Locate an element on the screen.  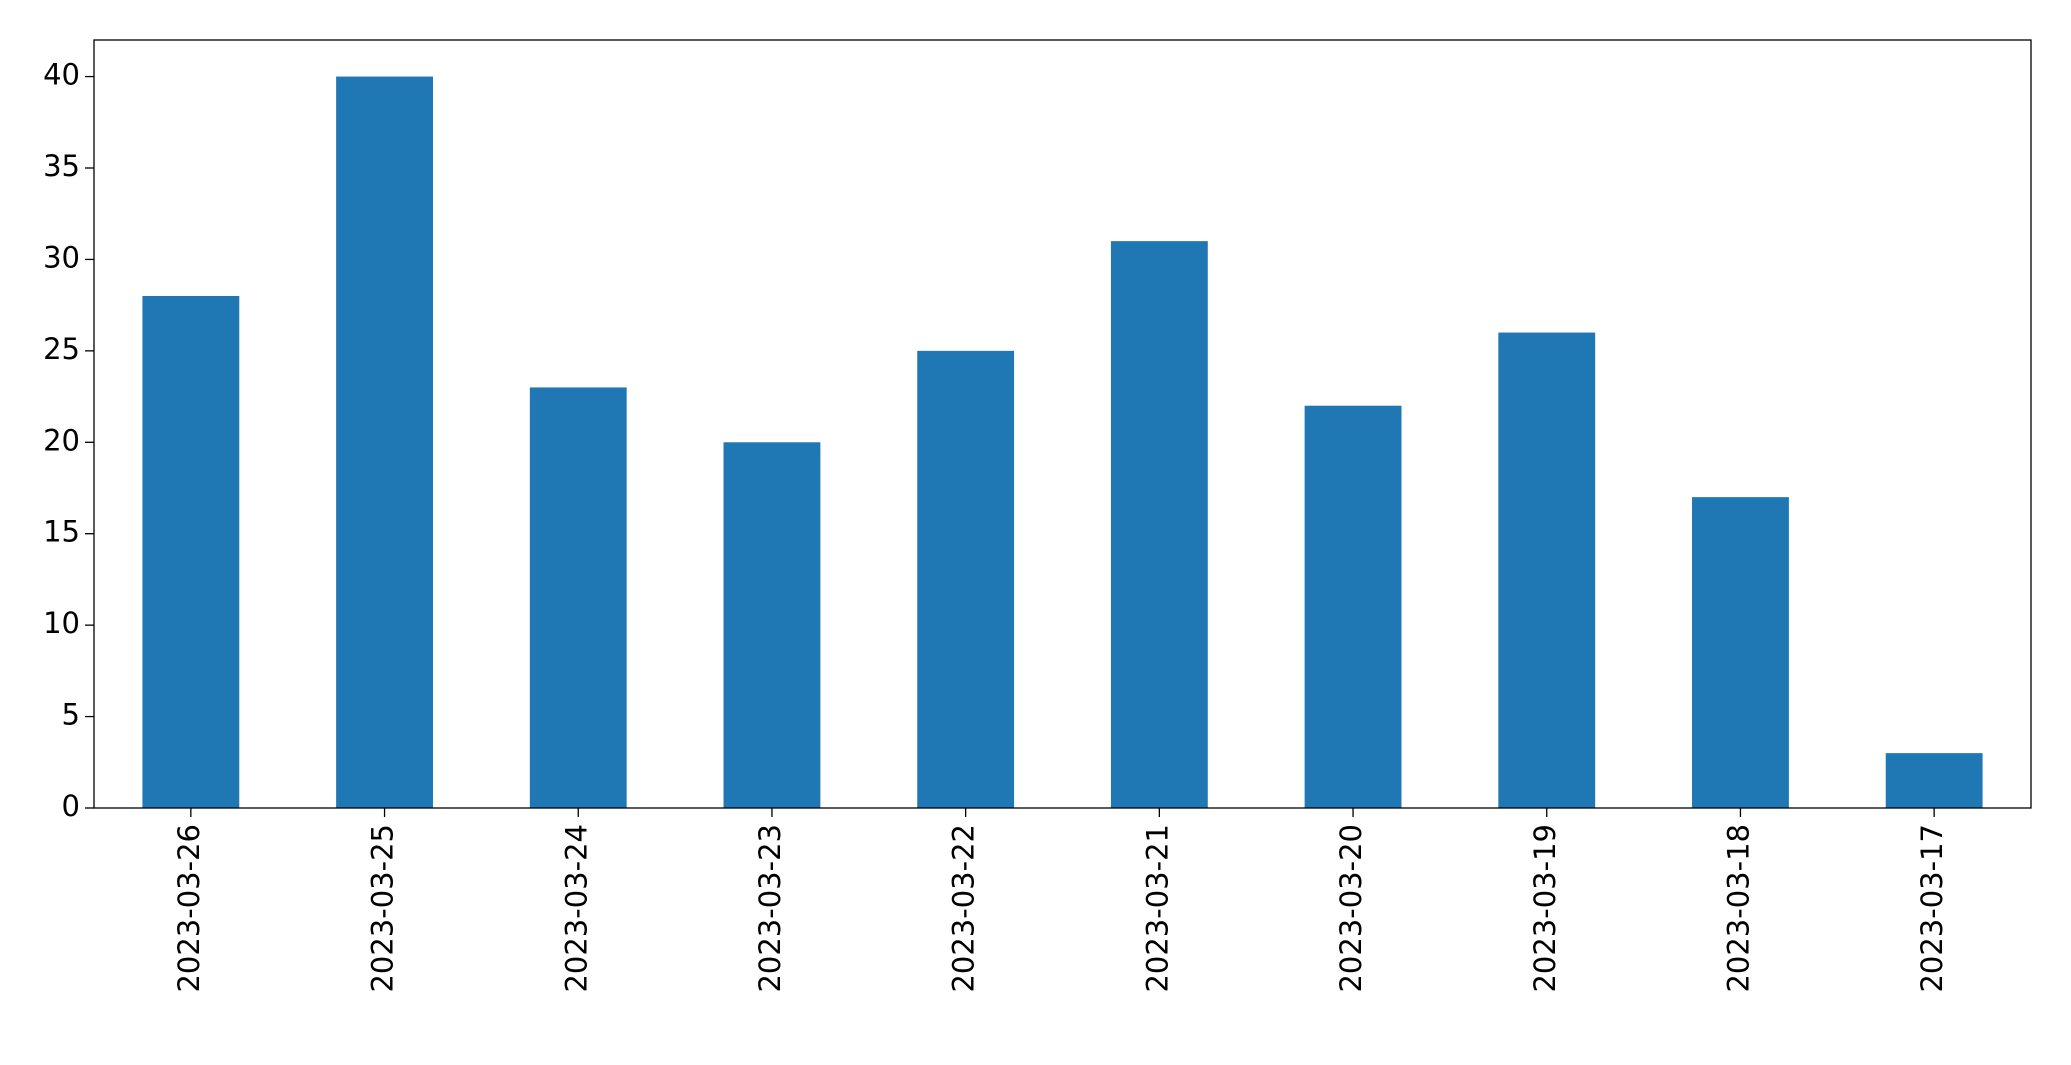
x-tick-label: 2023-03-21 is located at coordinates (1157, 908).